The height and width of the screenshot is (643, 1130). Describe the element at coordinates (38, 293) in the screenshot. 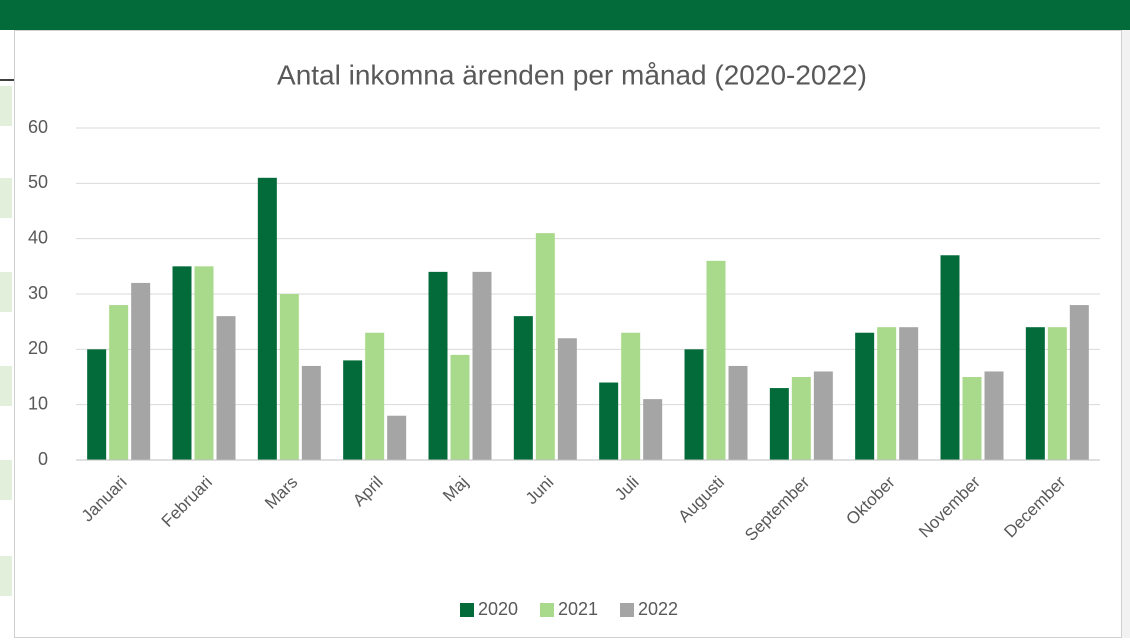

I see `y-tick-label: 30` at that location.